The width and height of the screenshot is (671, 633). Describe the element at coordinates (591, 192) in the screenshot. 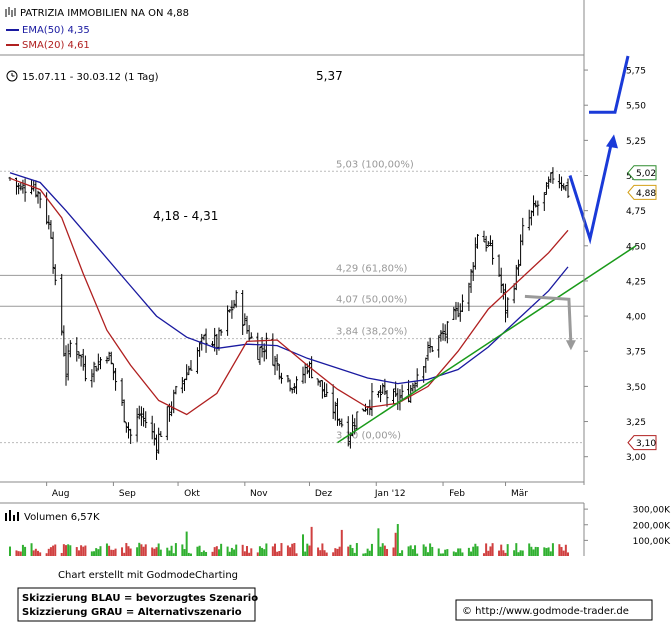

I see `blue-scenario-path` at that location.